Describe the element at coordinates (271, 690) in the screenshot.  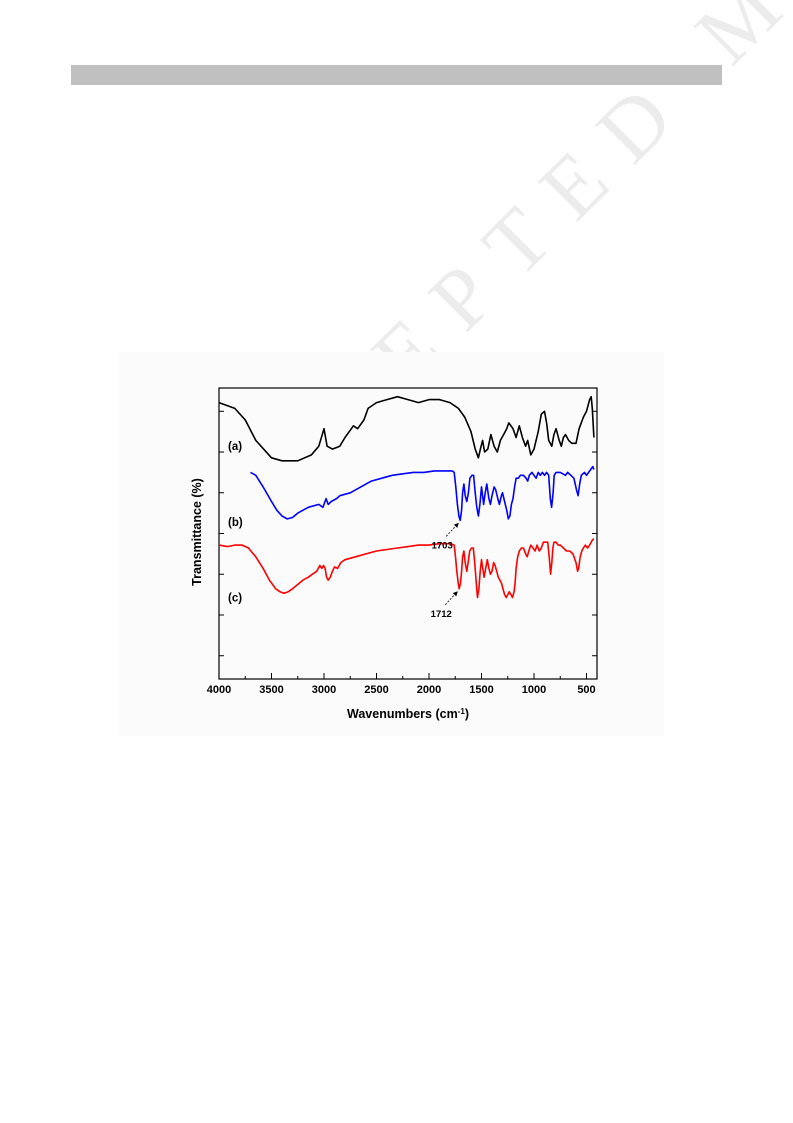
I see `x-tick-label: 3500` at that location.